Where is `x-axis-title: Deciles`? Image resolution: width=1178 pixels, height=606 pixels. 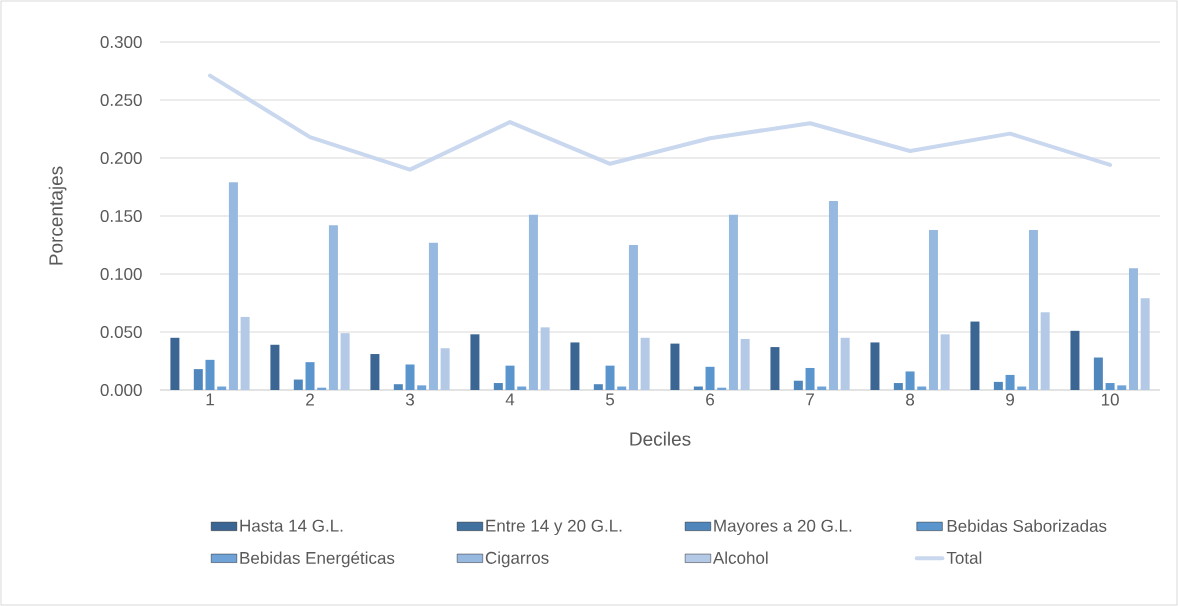 x-axis-title: Deciles is located at coordinates (660, 438).